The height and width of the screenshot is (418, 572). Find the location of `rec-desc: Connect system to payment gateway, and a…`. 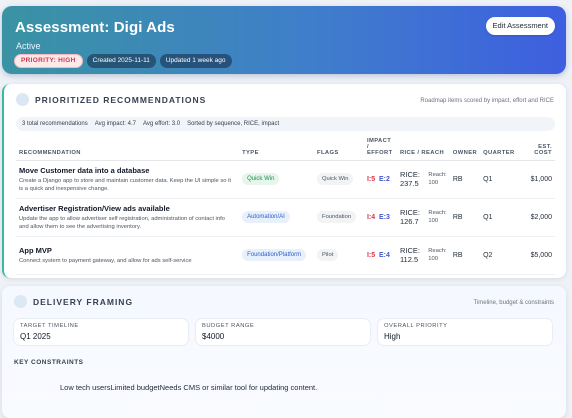

rec-desc: Connect system to payment gateway, and a… is located at coordinates (105, 260).